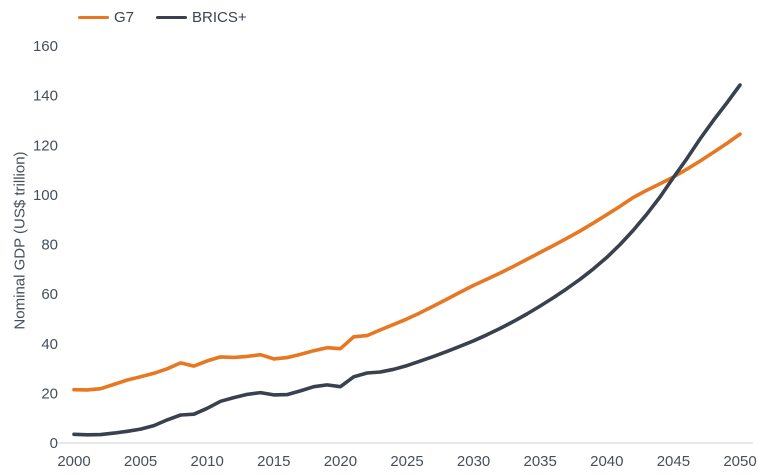  Describe the element at coordinates (739, 461) in the screenshot. I see `x-tick-label: 2050` at that location.